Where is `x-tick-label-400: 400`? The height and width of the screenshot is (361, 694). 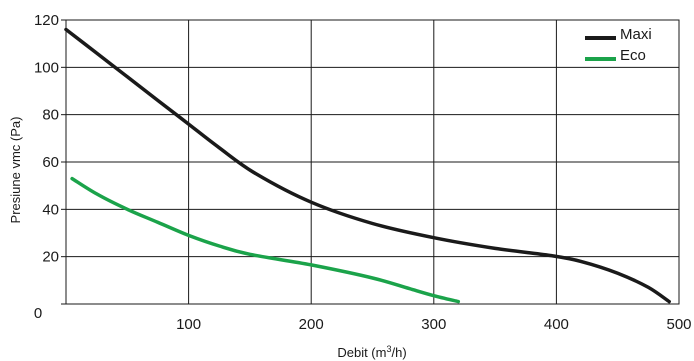 x-tick-label-400: 400 is located at coordinates (556, 324).